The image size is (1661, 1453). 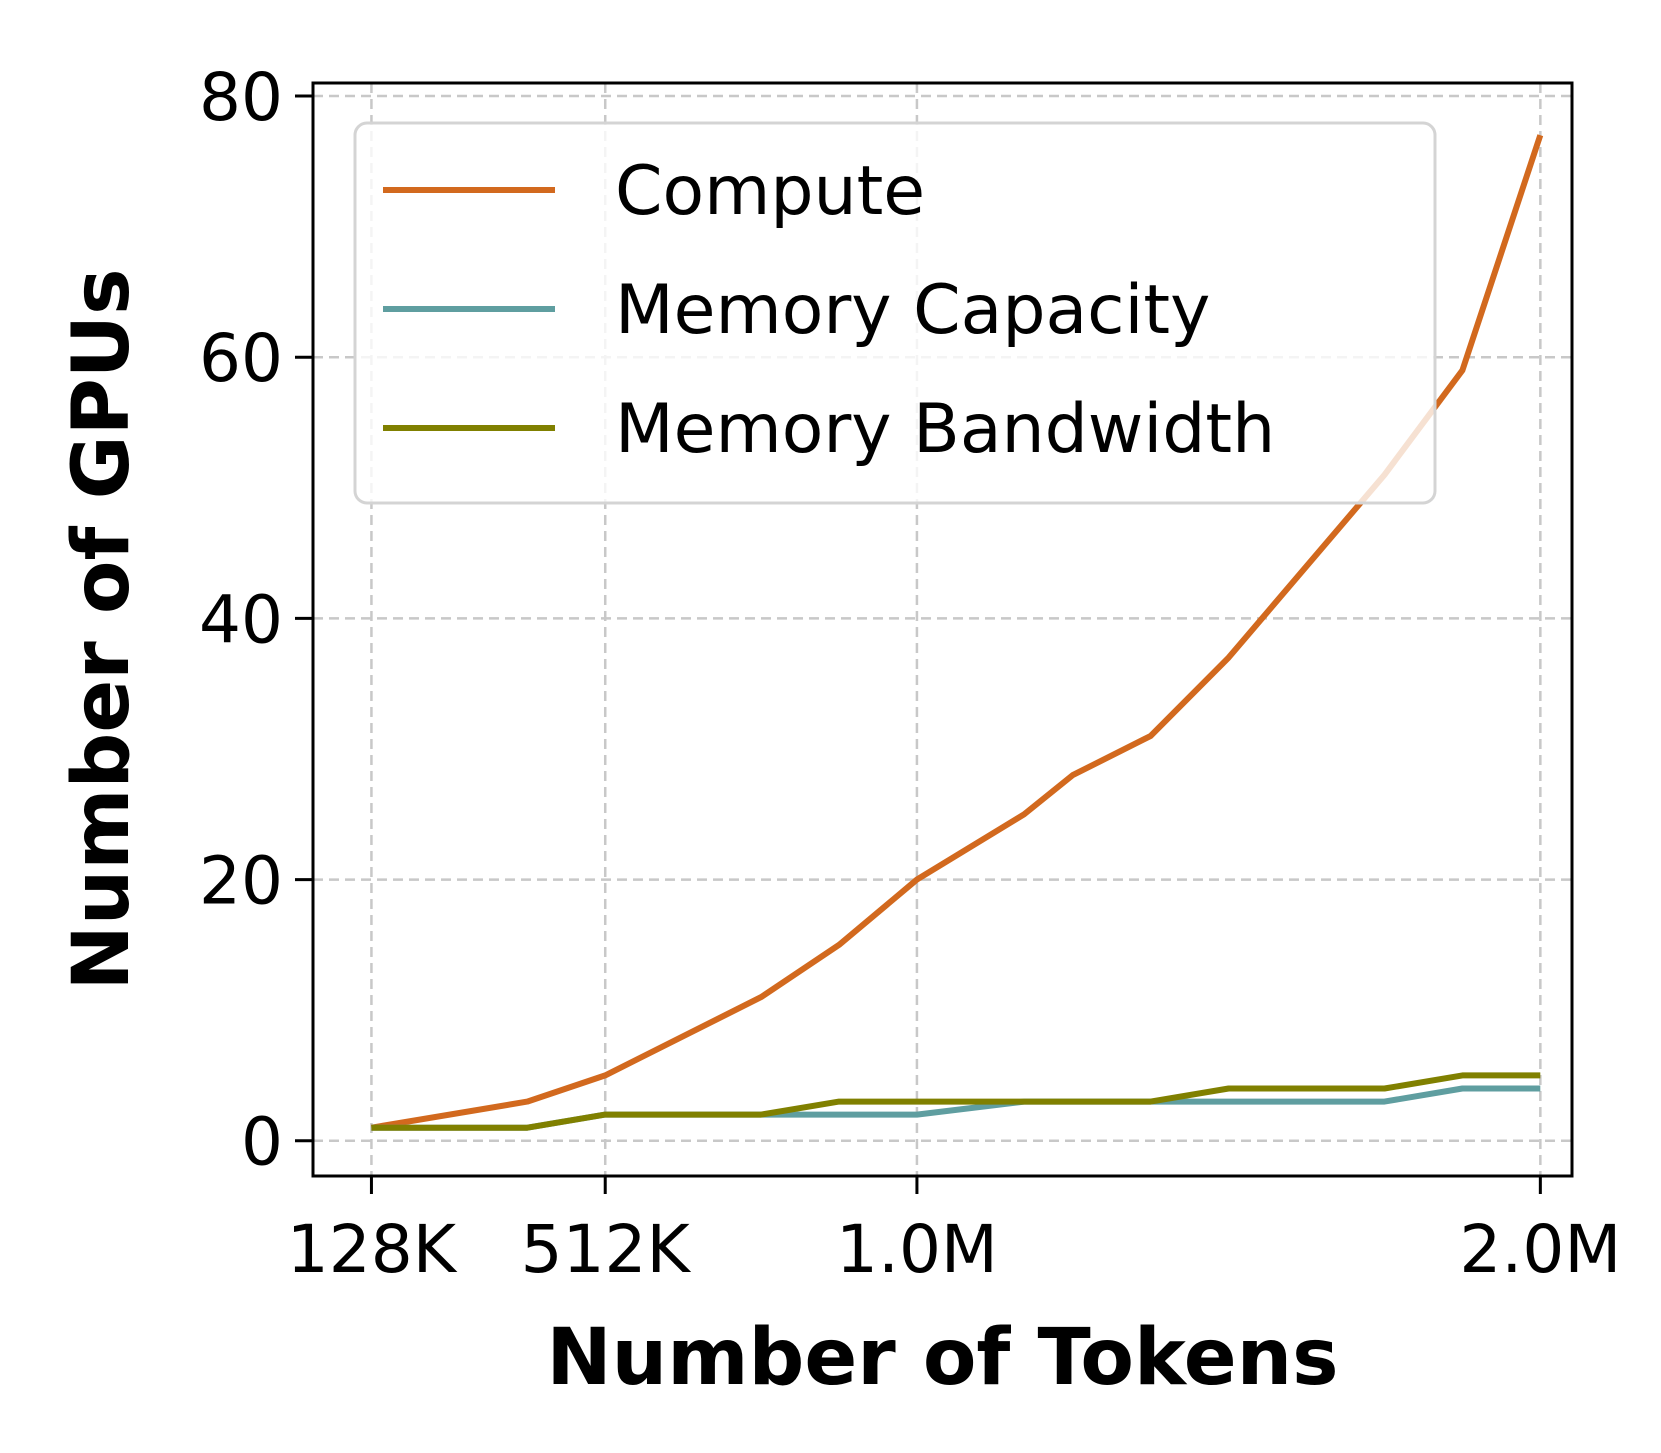 I want to click on x-axis-title: Number of Tokens, so click(x=942, y=1358).